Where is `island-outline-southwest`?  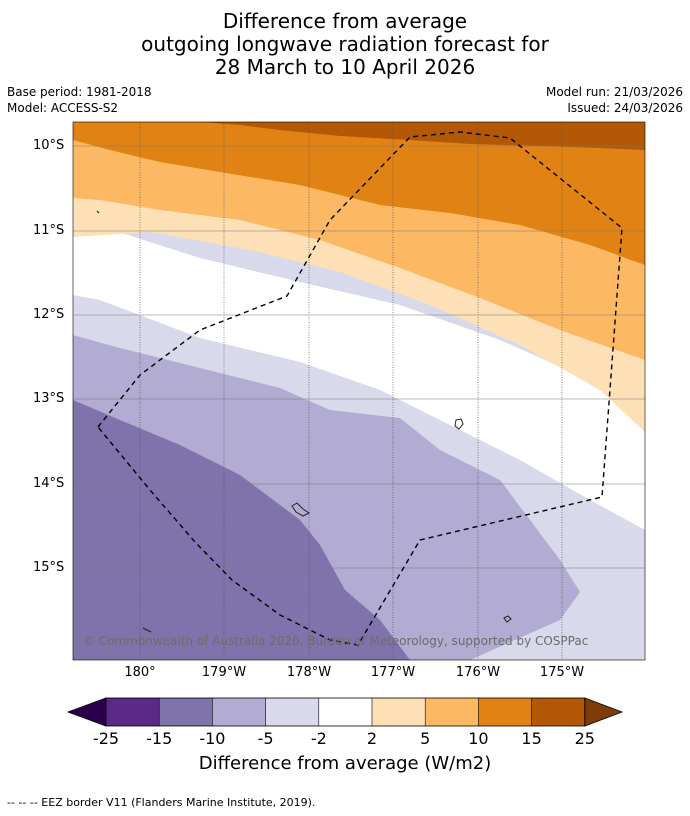
island-outline-southwest is located at coordinates (300, 509).